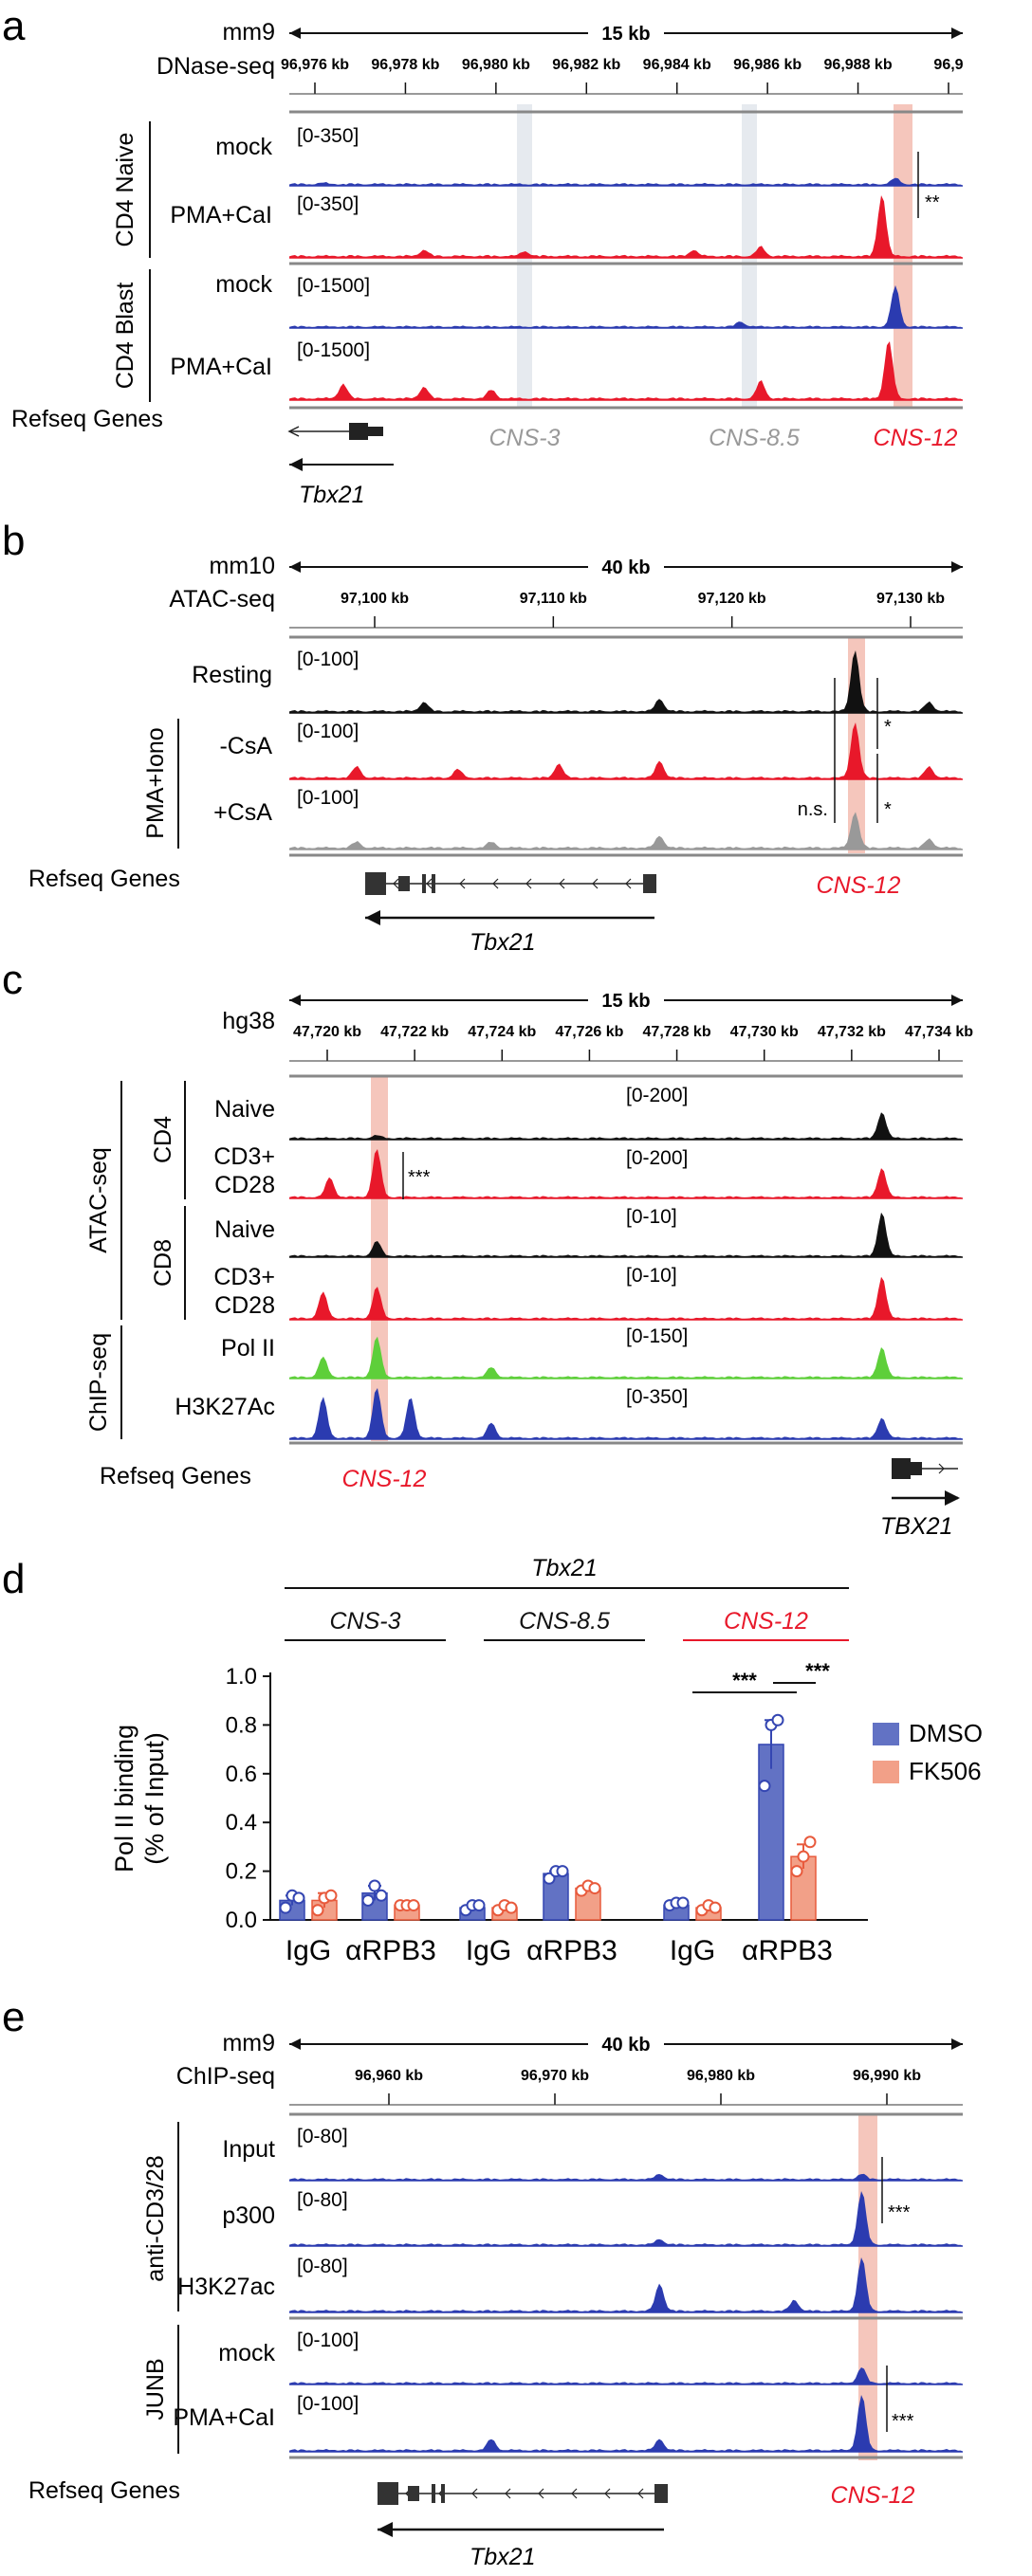 The image size is (1032, 2576). I want to click on ruler-arrow-left, so click(295, 33).